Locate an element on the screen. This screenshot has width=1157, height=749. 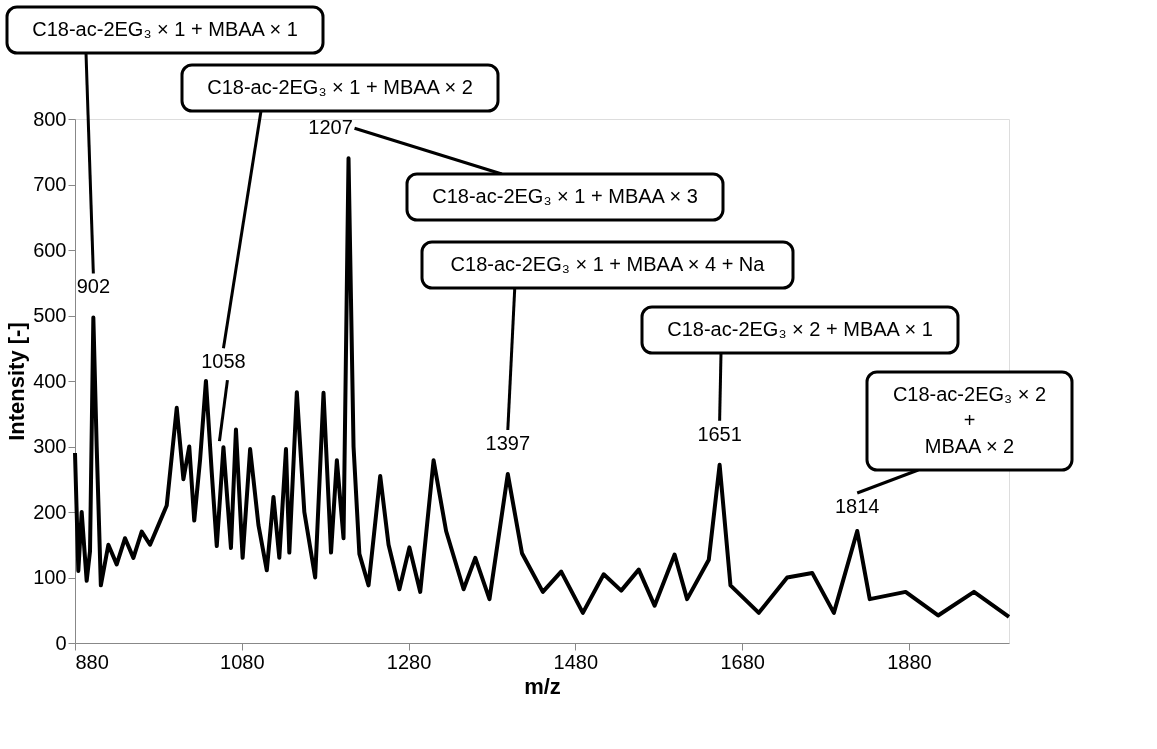
y-tick-label: 100 is located at coordinates (50, 577).